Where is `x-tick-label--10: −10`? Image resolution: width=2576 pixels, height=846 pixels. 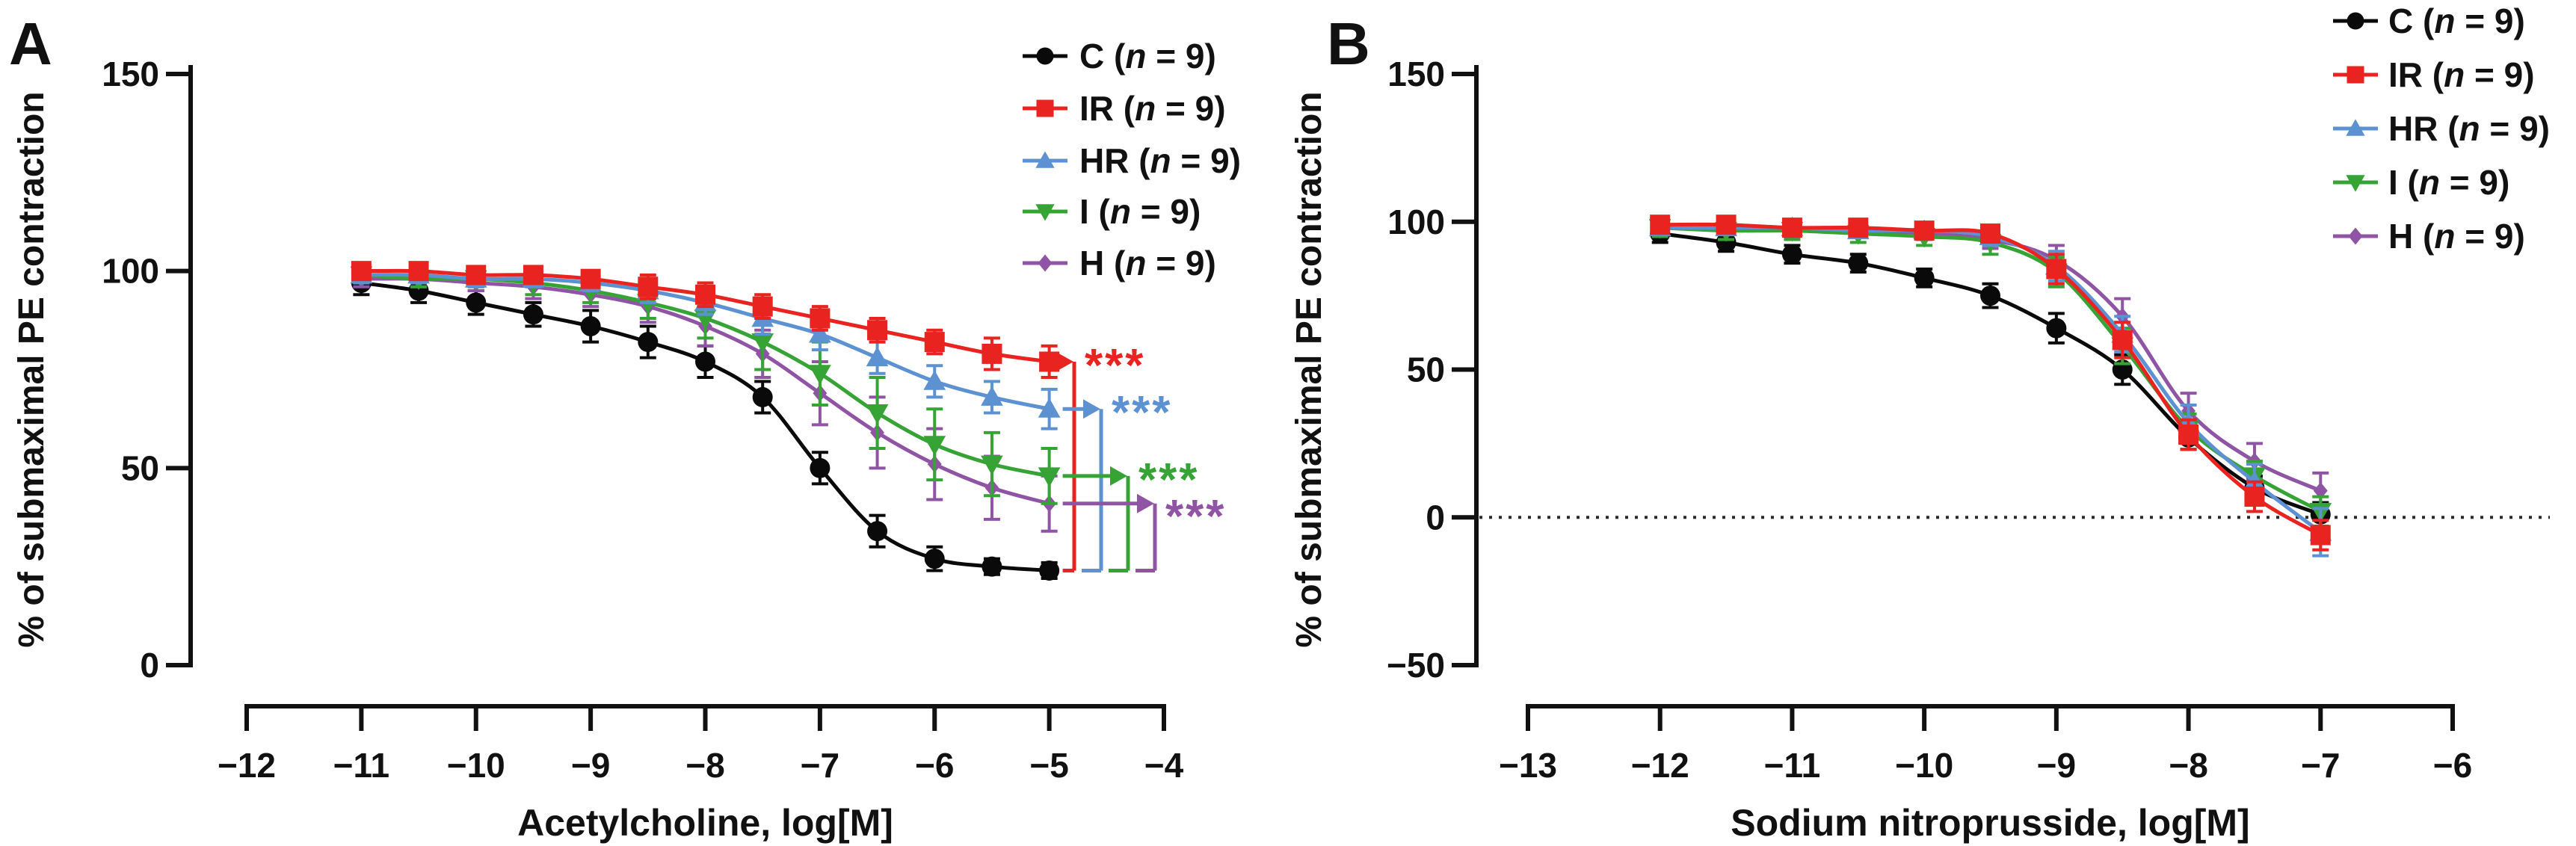 x-tick-label--10: −10 is located at coordinates (476, 765).